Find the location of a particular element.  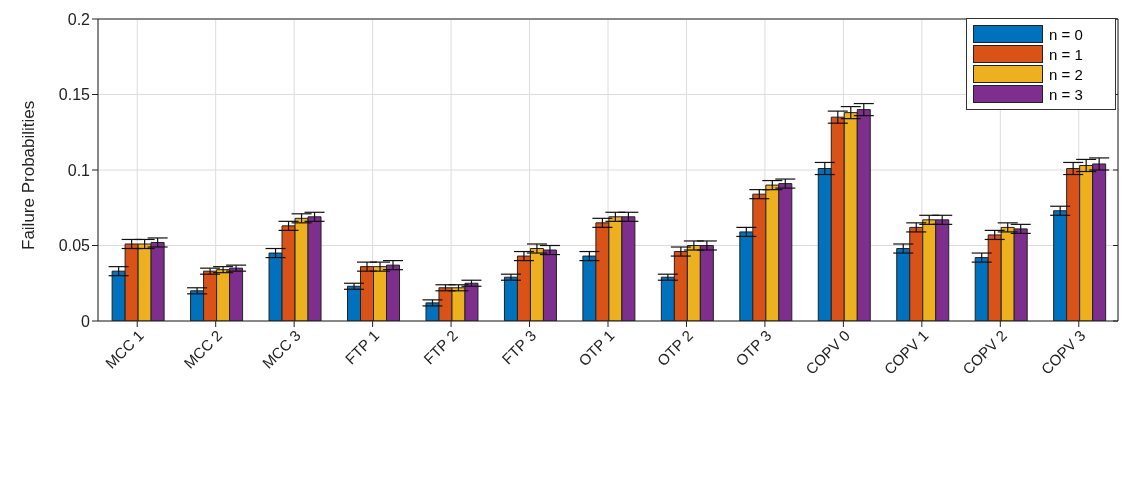

legend-label: n = 3 is located at coordinates (1066, 94).